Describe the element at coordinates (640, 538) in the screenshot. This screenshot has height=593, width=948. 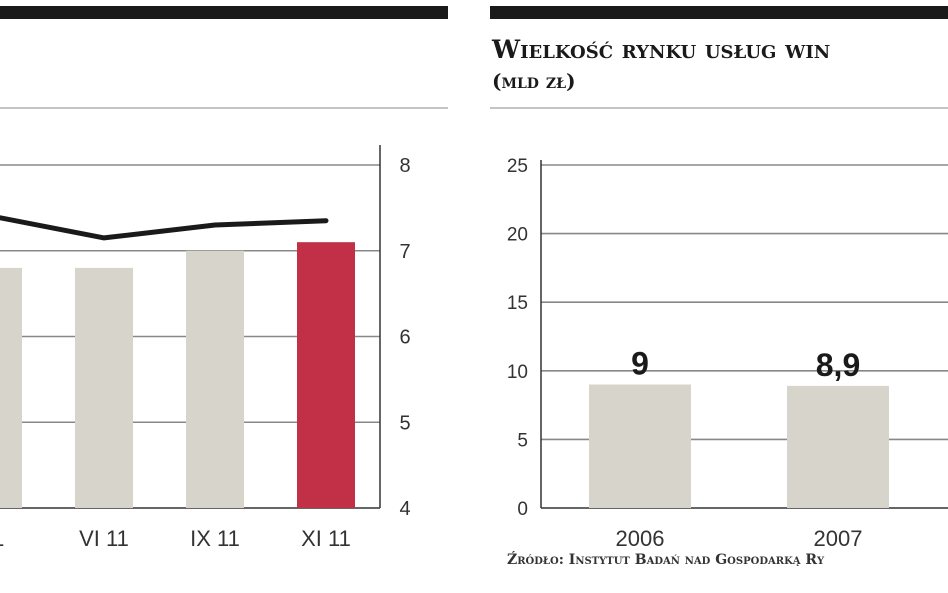
I see `x-tick-label: 2006` at that location.